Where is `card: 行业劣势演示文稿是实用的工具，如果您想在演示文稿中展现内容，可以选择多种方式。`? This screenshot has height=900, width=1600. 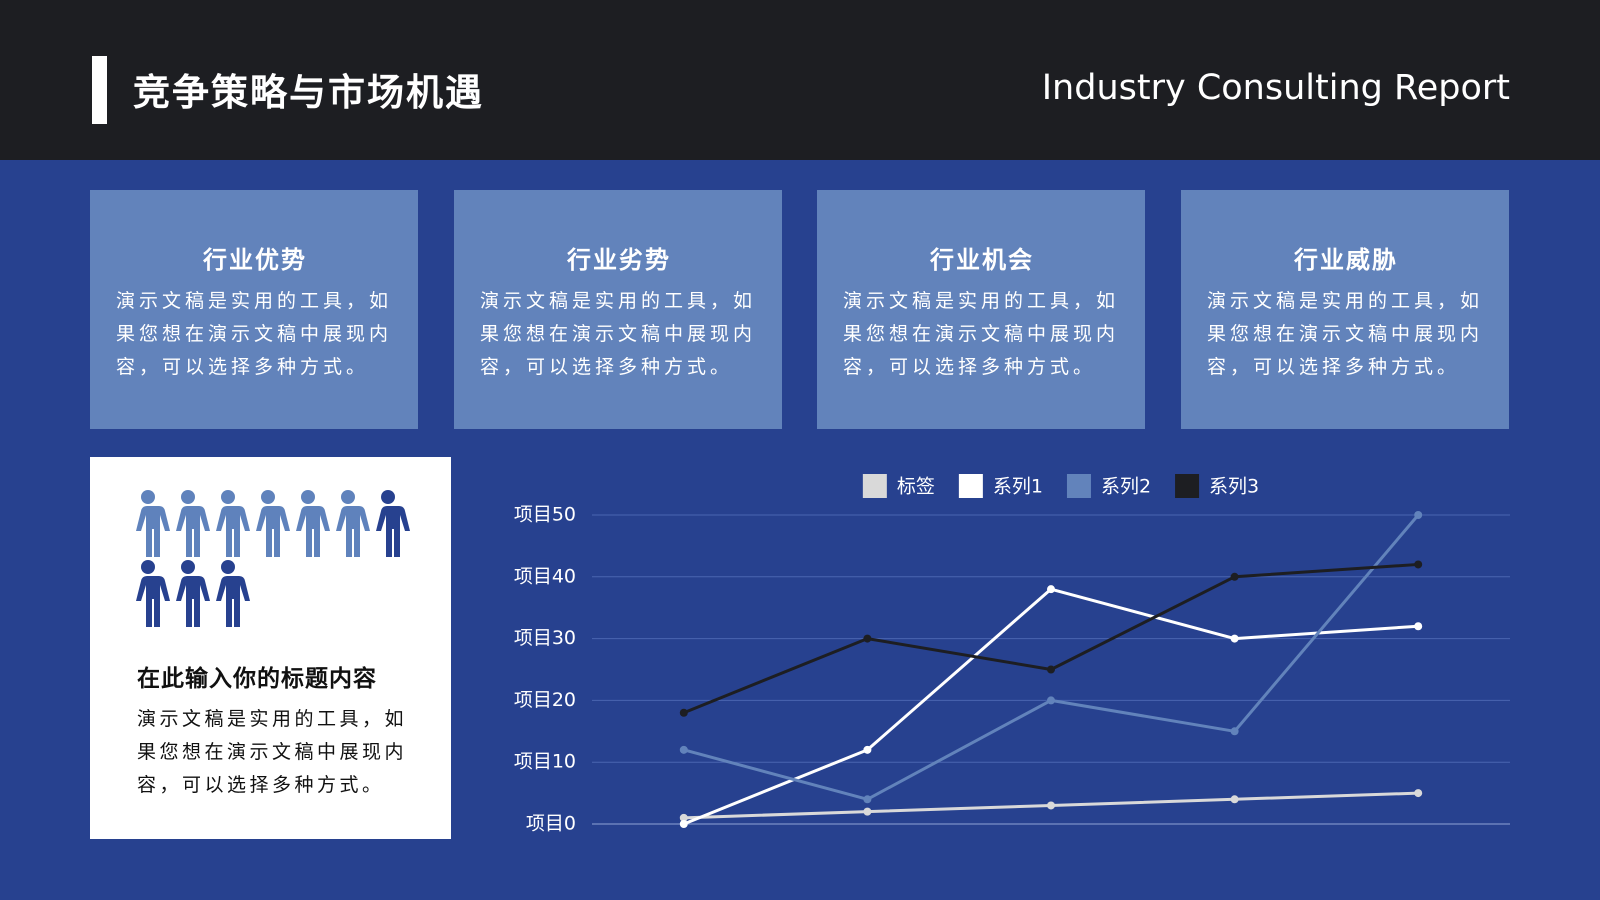
card: 行业劣势演示文稿是实用的工具，如果您想在演示文稿中展现内容，可以选择多种方式。 is located at coordinates (618, 309).